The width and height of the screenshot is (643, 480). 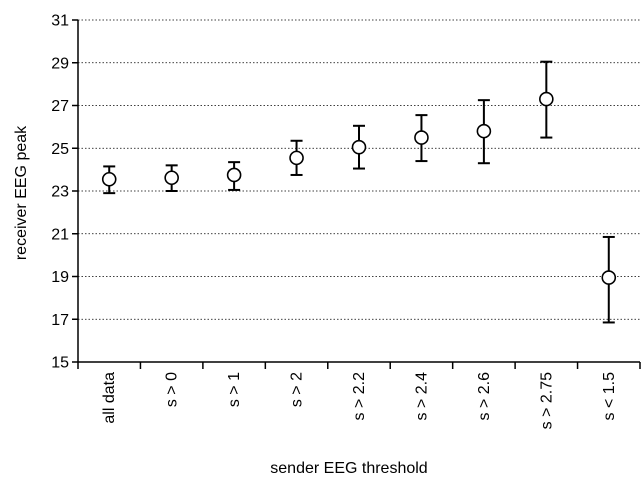 I want to click on y-axis-ticks: 15 17 19 21 23 25 27 29 31, so click(x=64, y=192).